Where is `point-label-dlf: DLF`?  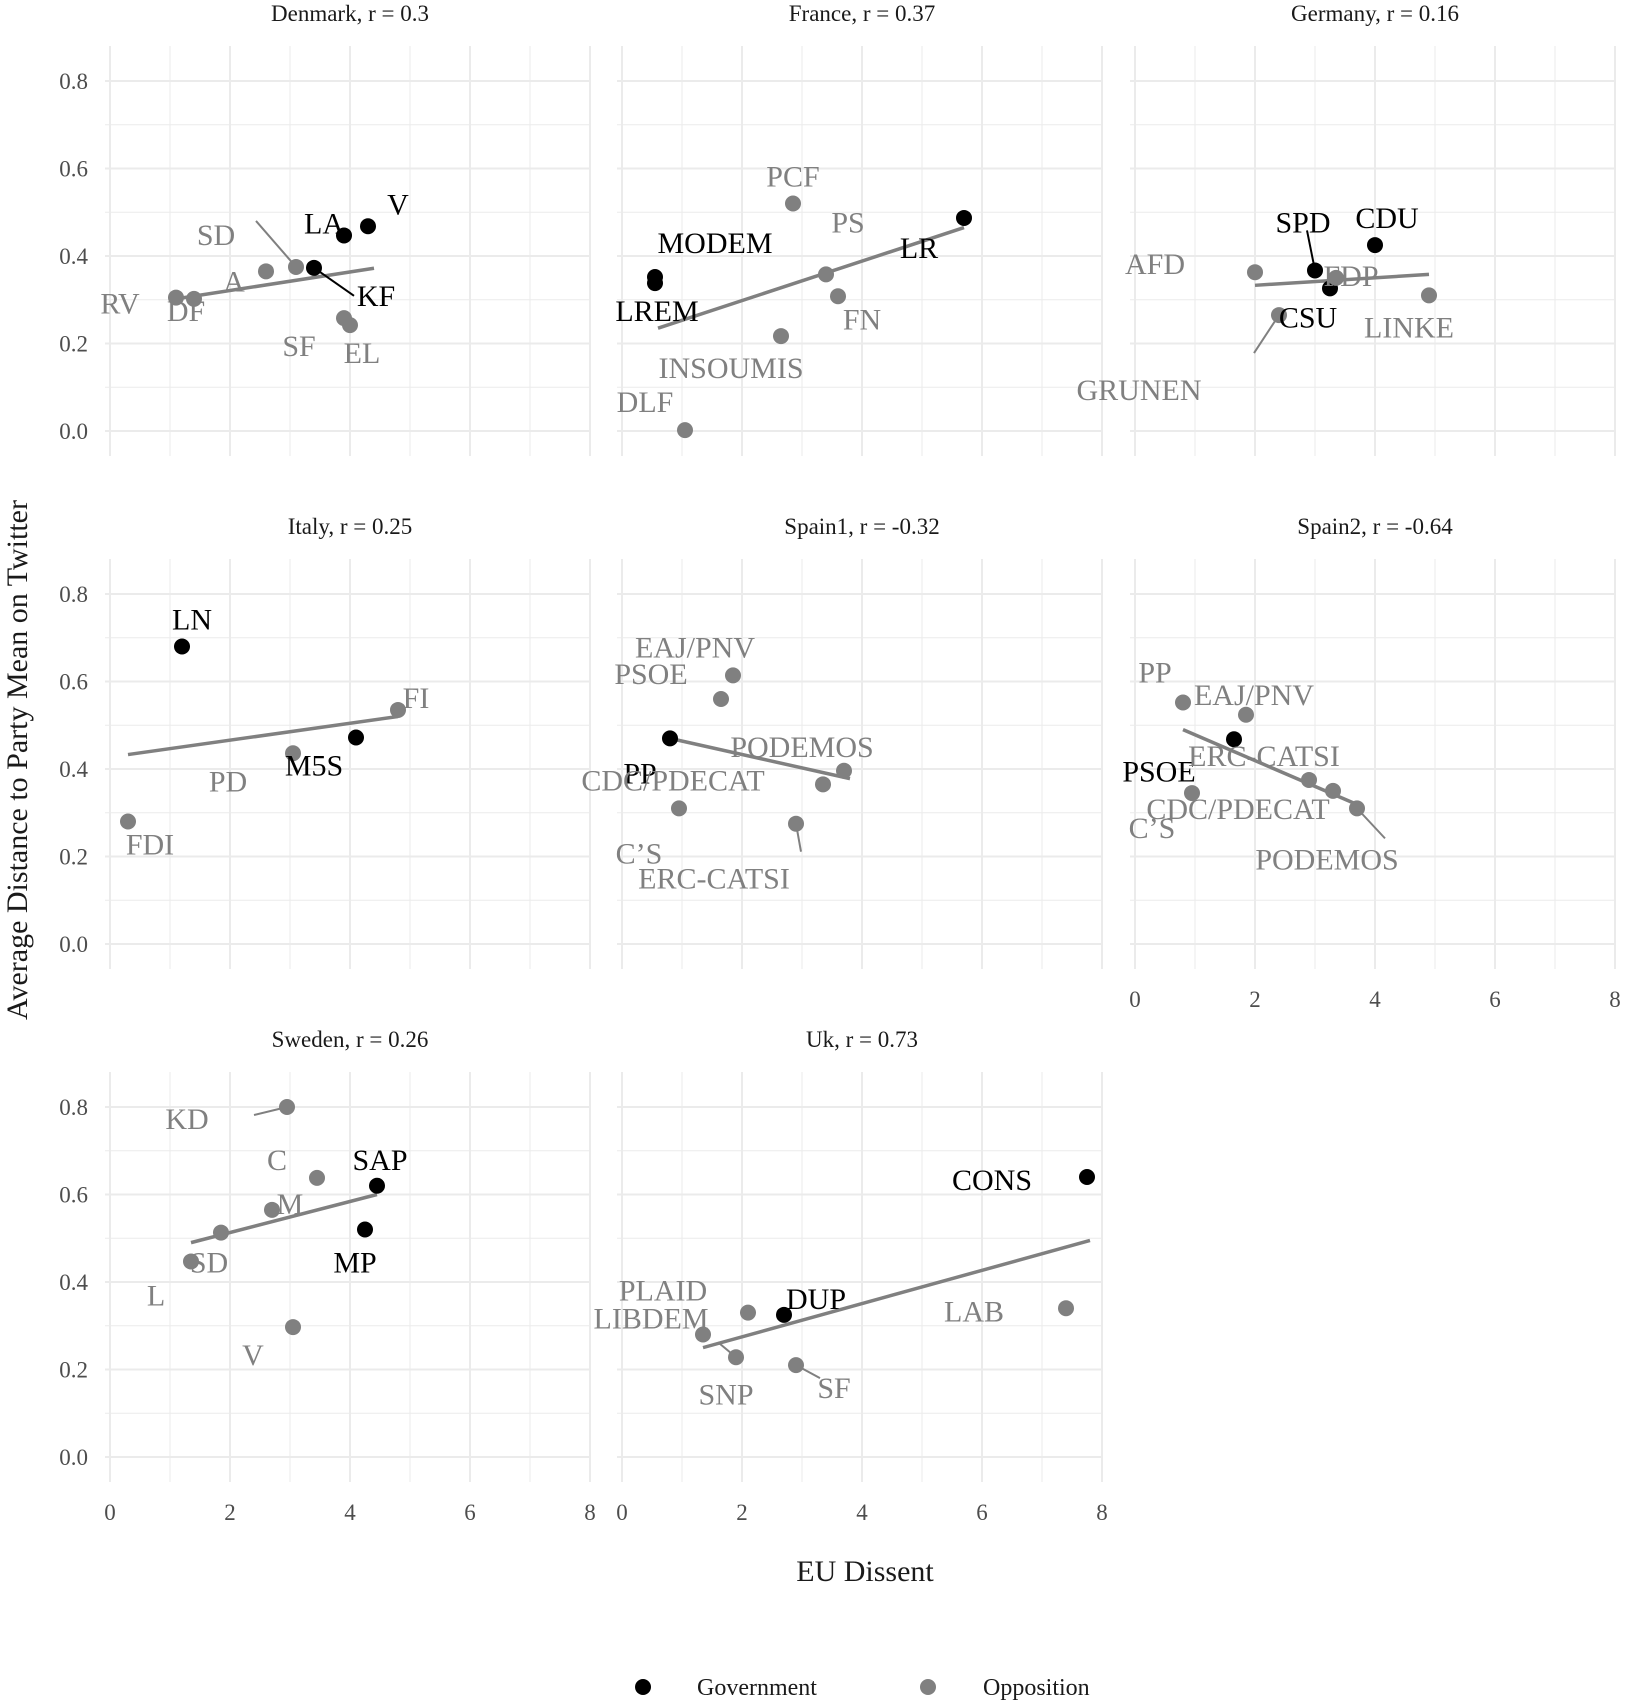
point-label-dlf: DLF is located at coordinates (645, 402).